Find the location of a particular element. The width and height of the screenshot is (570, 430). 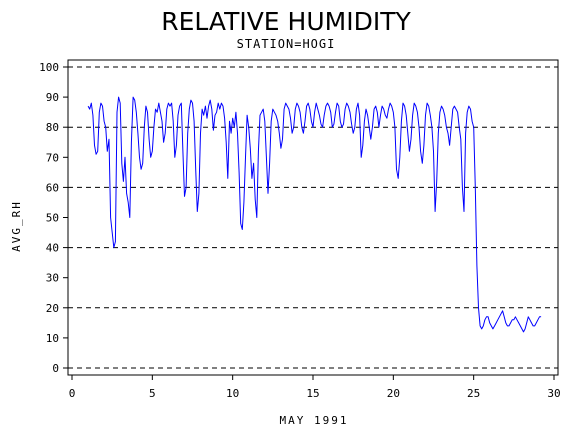

x-tick-label-5: 5 is located at coordinates (152, 393).